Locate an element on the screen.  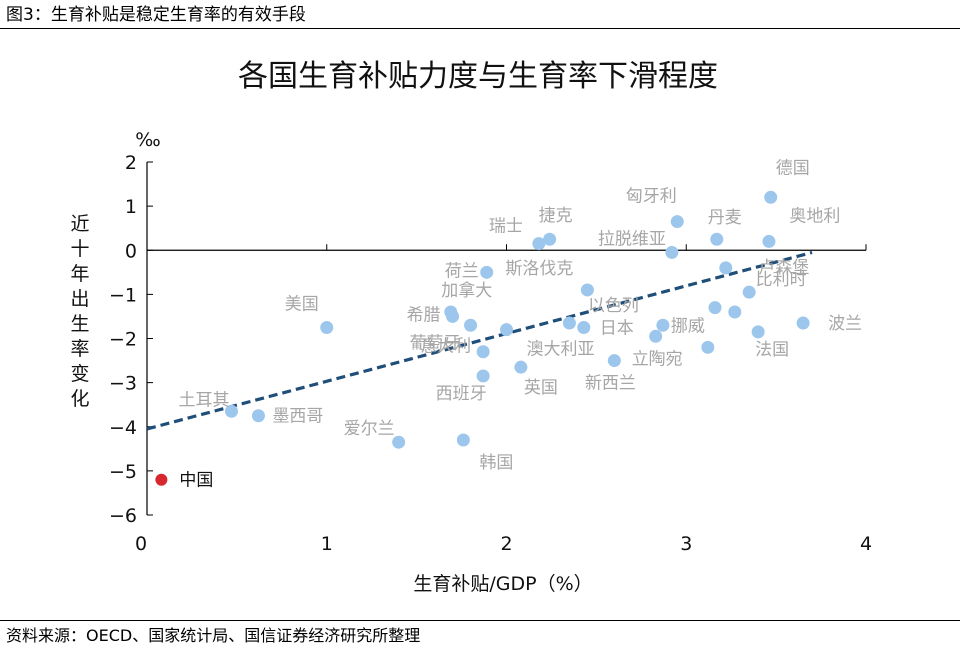
point-label: 瑞士 is located at coordinates (506, 227).